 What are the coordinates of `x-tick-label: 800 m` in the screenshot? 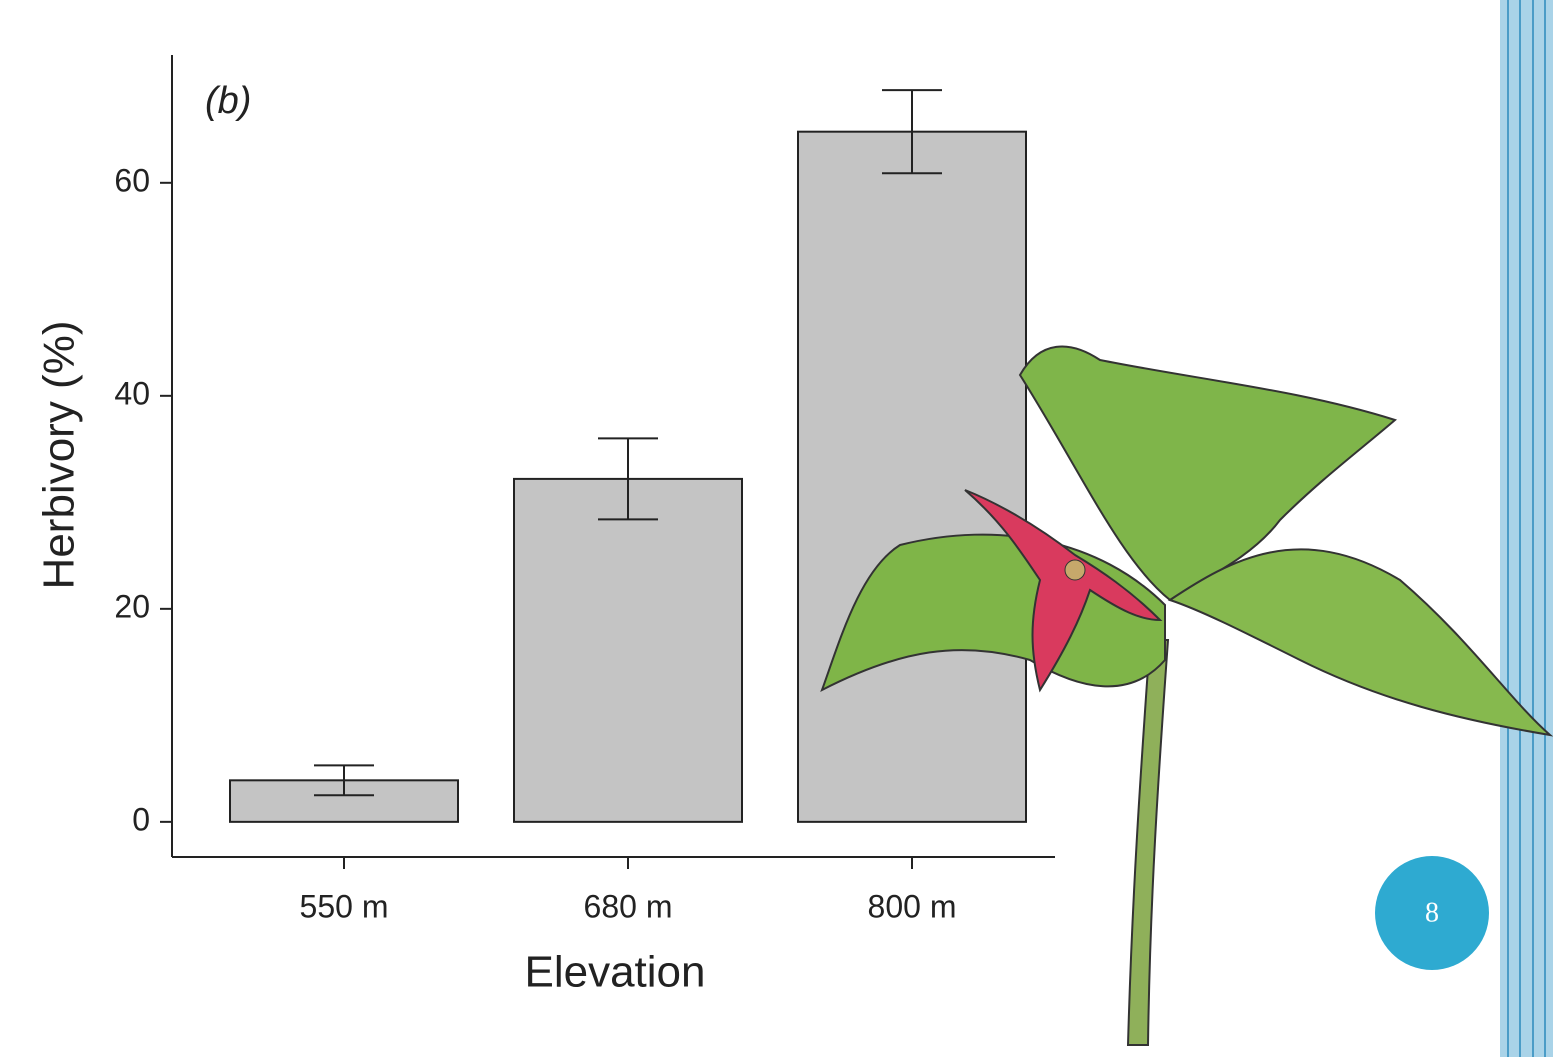 It's located at (912, 906).